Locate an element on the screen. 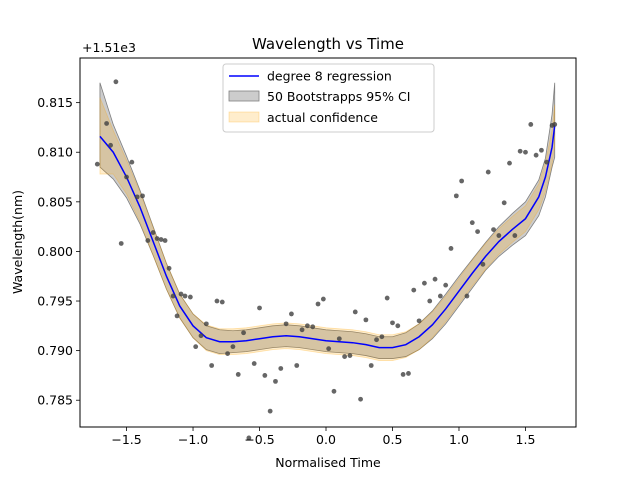  y-offset-label: +1.51e3 is located at coordinates (109, 47).